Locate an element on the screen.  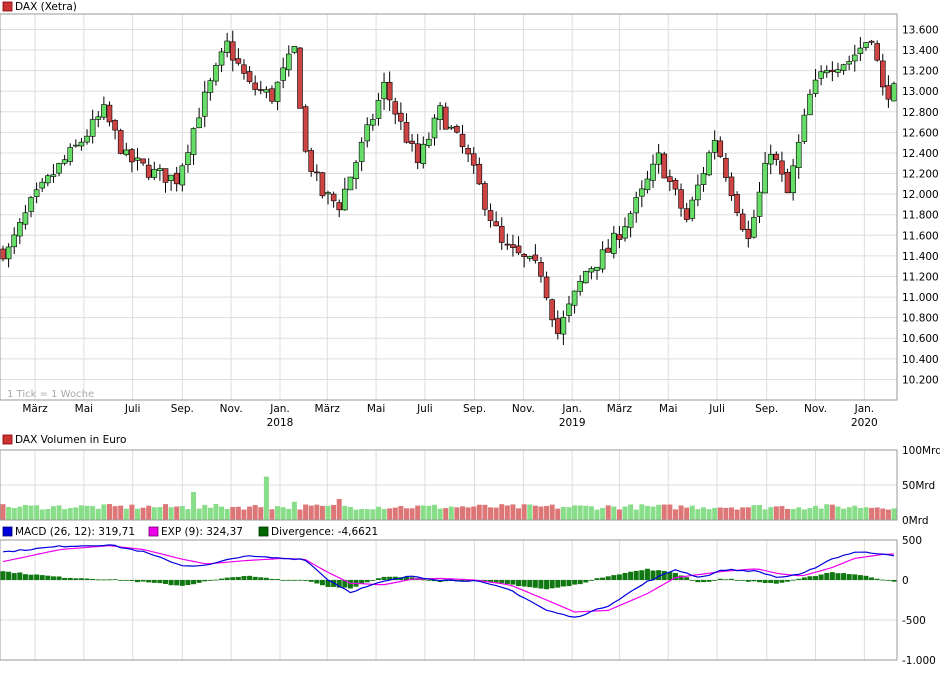
price-y-tick-label: 13.200 is located at coordinates (920, 72).